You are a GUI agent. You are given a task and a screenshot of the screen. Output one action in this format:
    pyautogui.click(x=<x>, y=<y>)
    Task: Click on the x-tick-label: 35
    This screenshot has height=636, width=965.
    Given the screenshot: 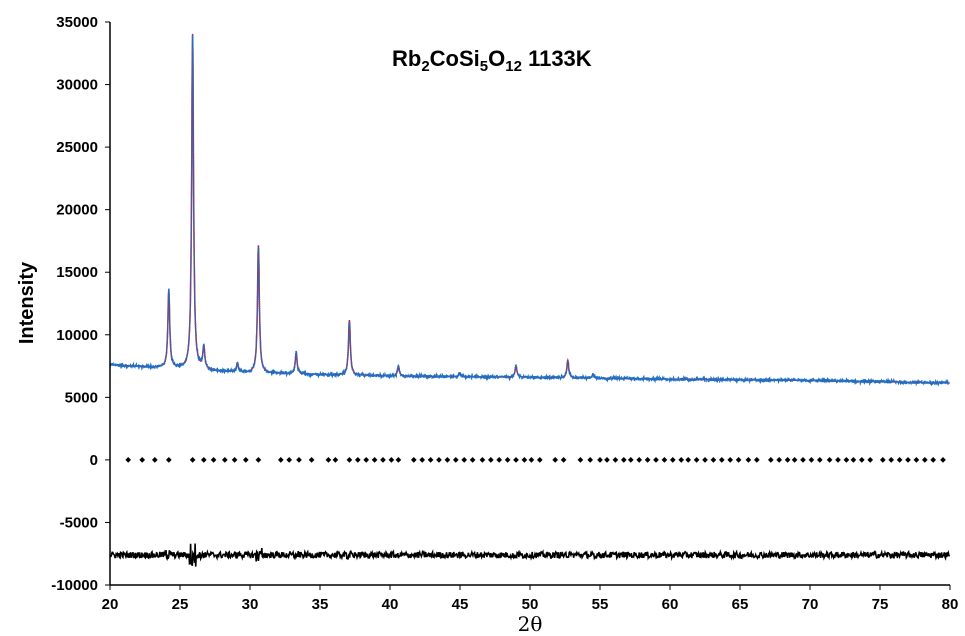 What is the action you would take?
    pyautogui.click(x=320, y=604)
    